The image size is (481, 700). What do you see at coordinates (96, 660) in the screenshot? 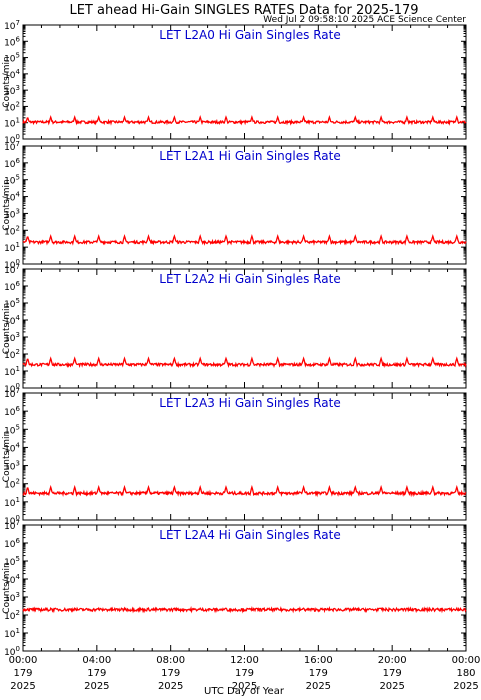
I see `x-tick-time: 04:00` at bounding box center [96, 660].